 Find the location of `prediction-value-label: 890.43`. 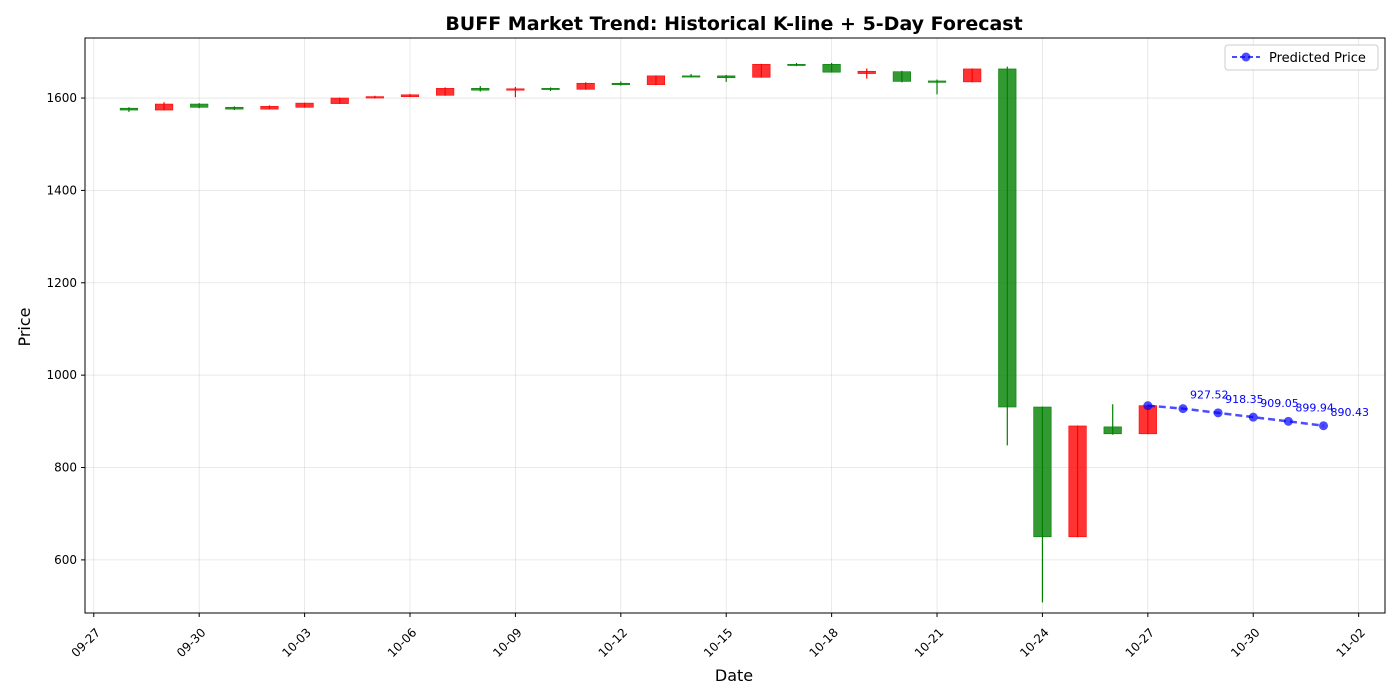

prediction-value-label: 890.43 is located at coordinates (1350, 412).